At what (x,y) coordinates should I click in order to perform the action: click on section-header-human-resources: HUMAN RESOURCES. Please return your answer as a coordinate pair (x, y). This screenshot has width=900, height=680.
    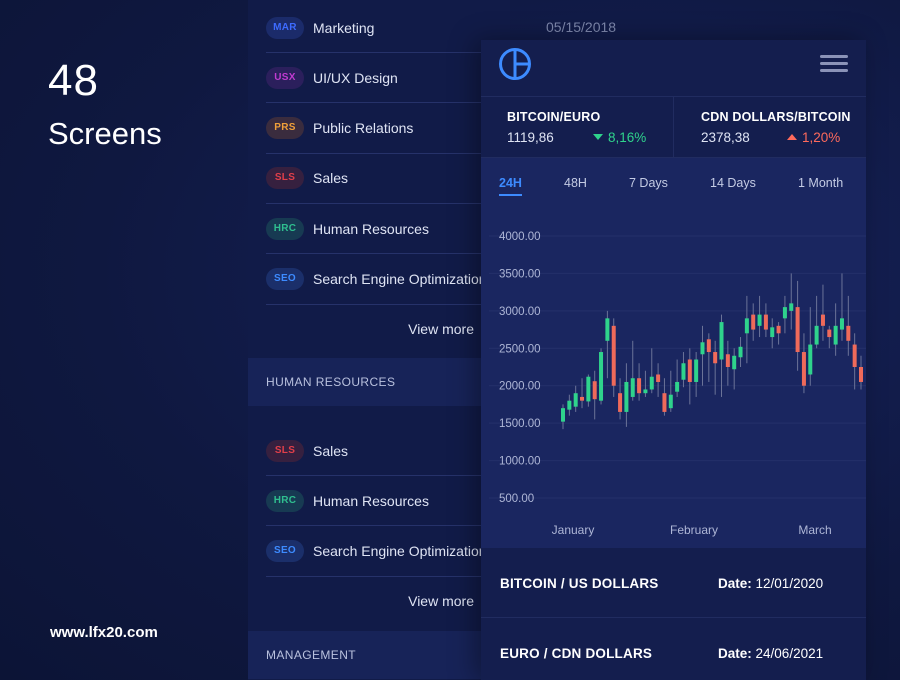
    Looking at the image, I should click on (379, 382).